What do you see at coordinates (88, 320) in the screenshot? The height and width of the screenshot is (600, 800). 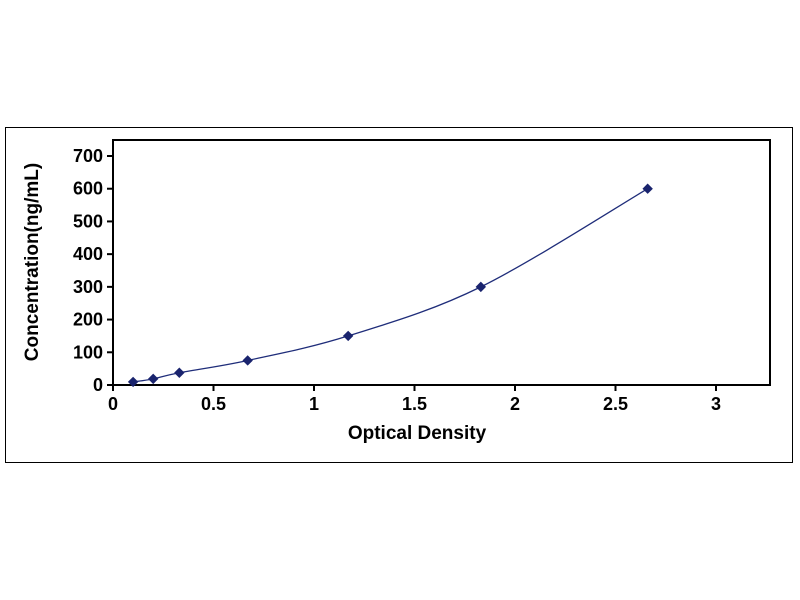 I see `y-tick-label: 200` at bounding box center [88, 320].